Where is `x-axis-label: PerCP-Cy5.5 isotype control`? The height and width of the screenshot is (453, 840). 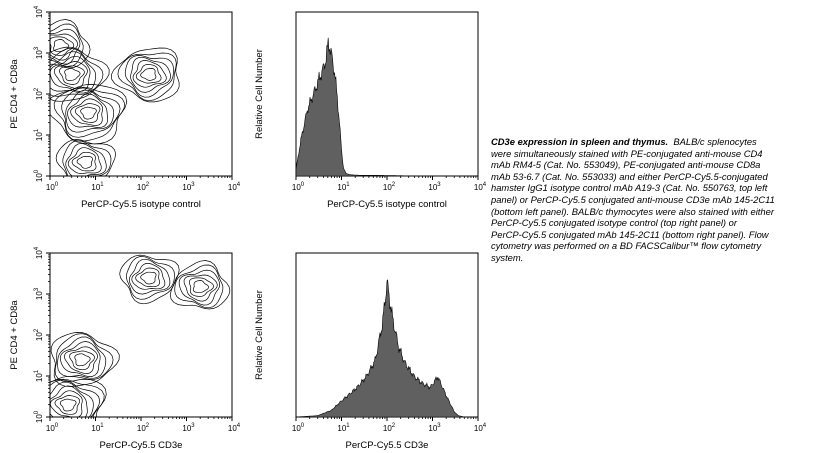 x-axis-label: PerCP-Cy5.5 isotype control is located at coordinates (387, 204).